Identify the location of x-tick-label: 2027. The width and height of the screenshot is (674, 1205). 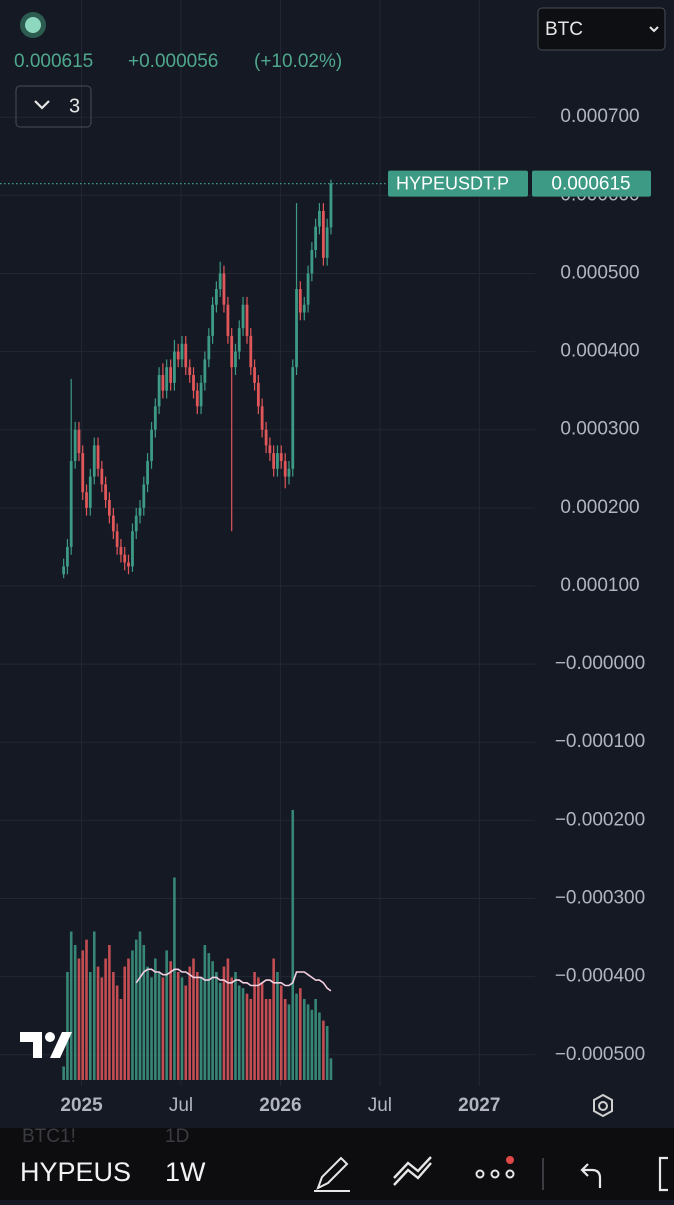
(479, 1105).